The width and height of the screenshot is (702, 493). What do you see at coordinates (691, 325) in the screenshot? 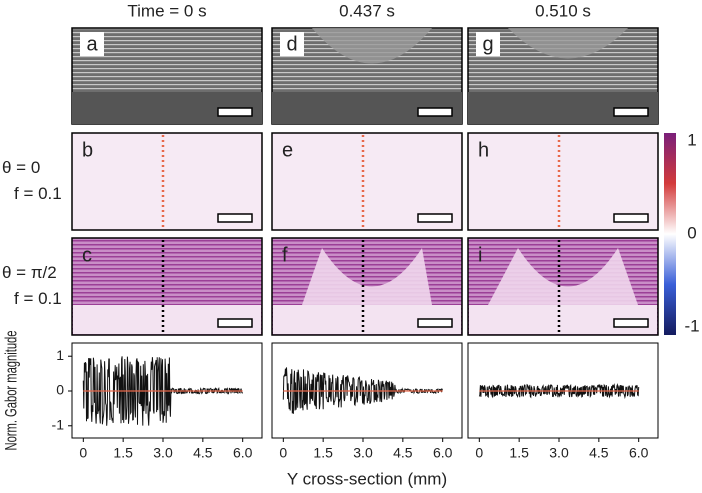
I see `colorbar-label: -1` at bounding box center [691, 325].